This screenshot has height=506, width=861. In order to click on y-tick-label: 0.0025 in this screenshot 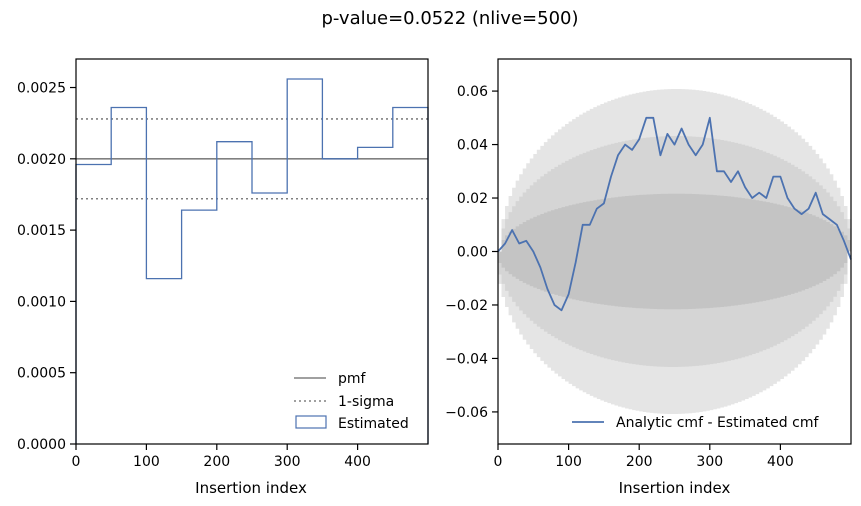, I will do `click(41, 89)`.